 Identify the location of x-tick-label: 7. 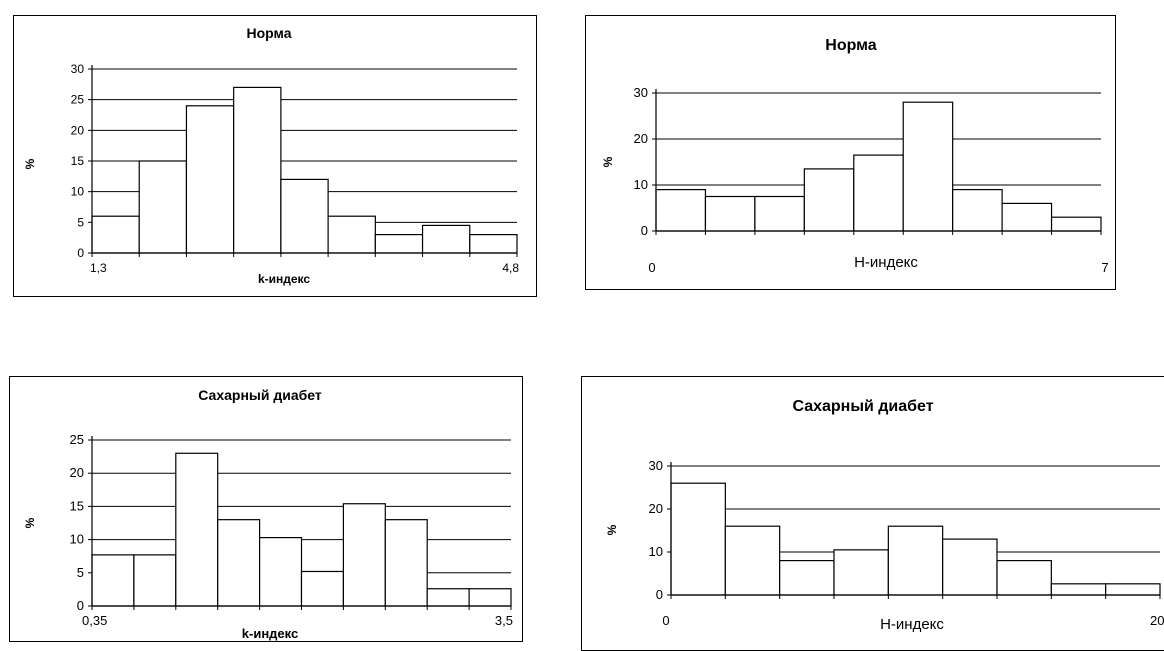
(1104, 267).